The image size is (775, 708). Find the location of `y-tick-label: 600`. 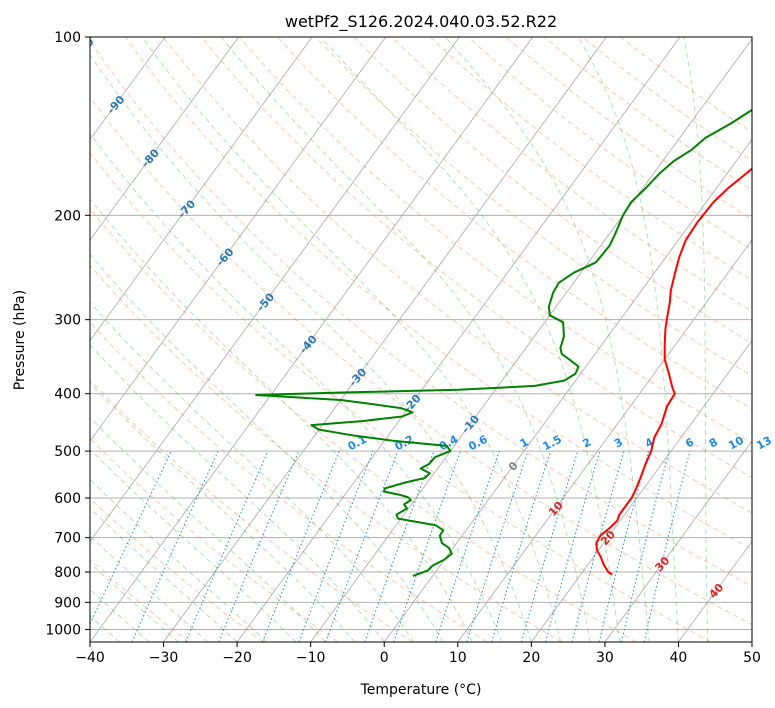

y-tick-label: 600 is located at coordinates (67, 499).